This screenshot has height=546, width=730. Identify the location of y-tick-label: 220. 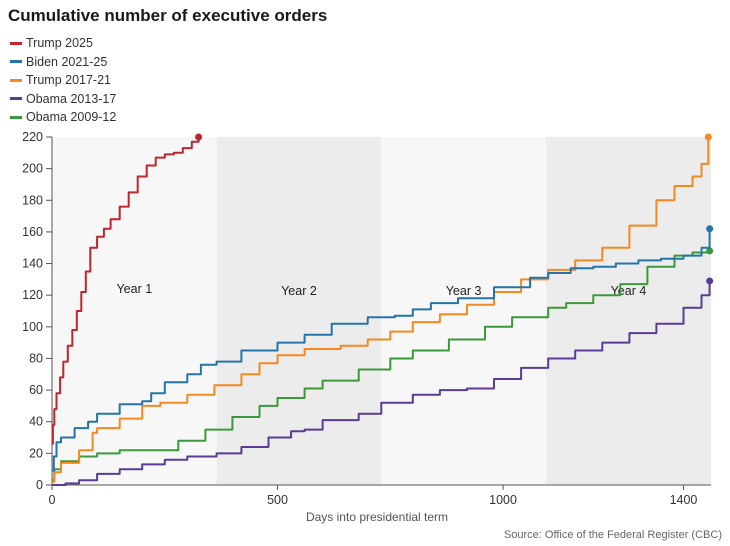
(32, 137).